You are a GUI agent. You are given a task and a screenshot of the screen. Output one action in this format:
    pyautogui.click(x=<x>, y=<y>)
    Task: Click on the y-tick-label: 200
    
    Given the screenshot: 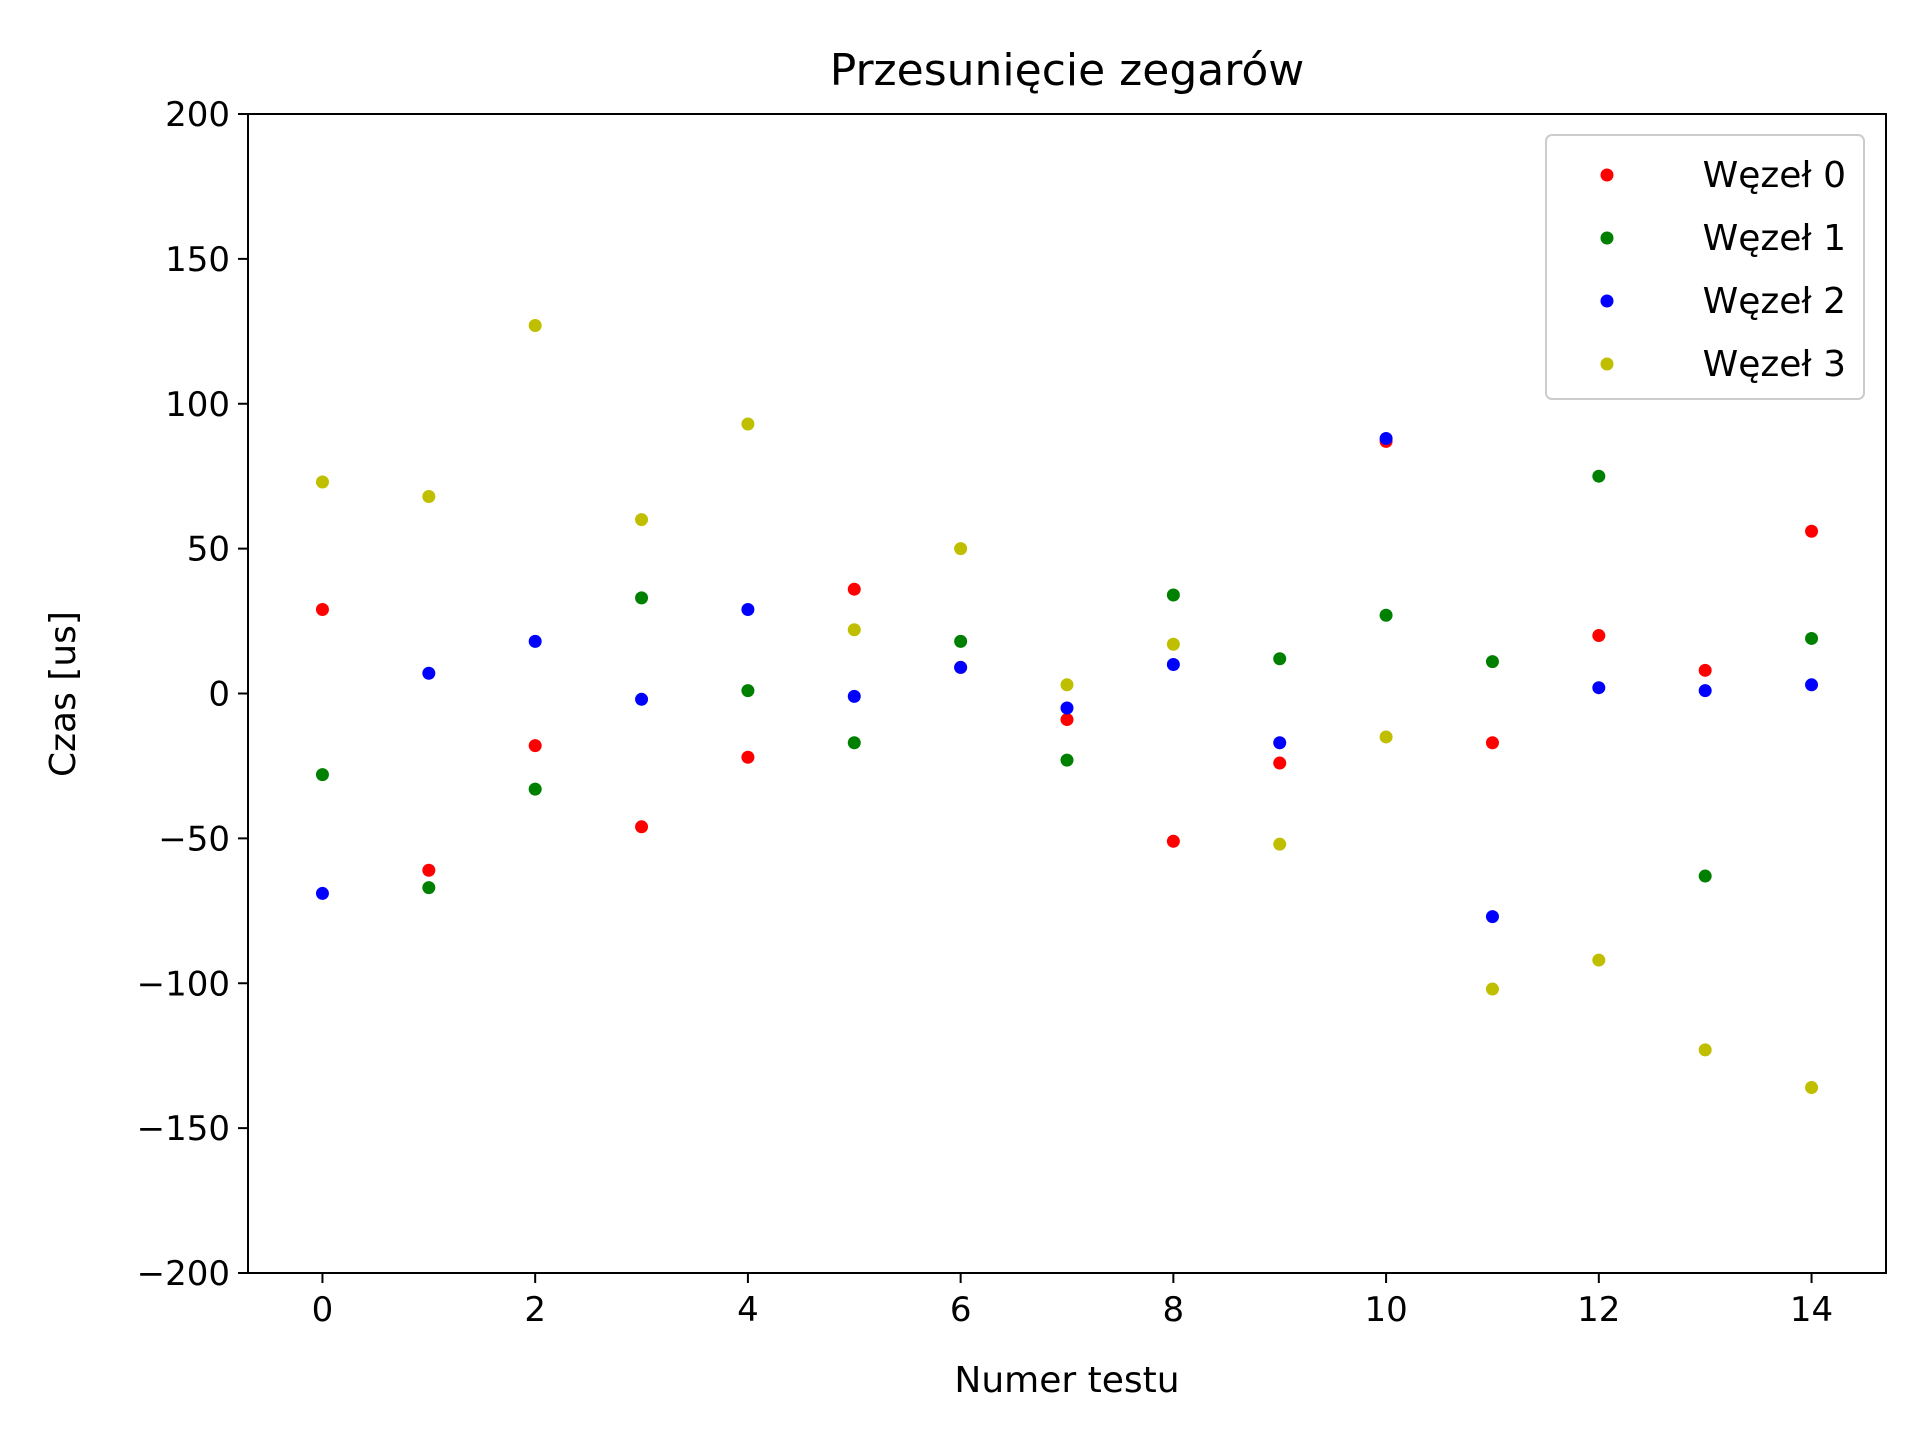 What is the action you would take?
    pyautogui.click(x=197, y=115)
    